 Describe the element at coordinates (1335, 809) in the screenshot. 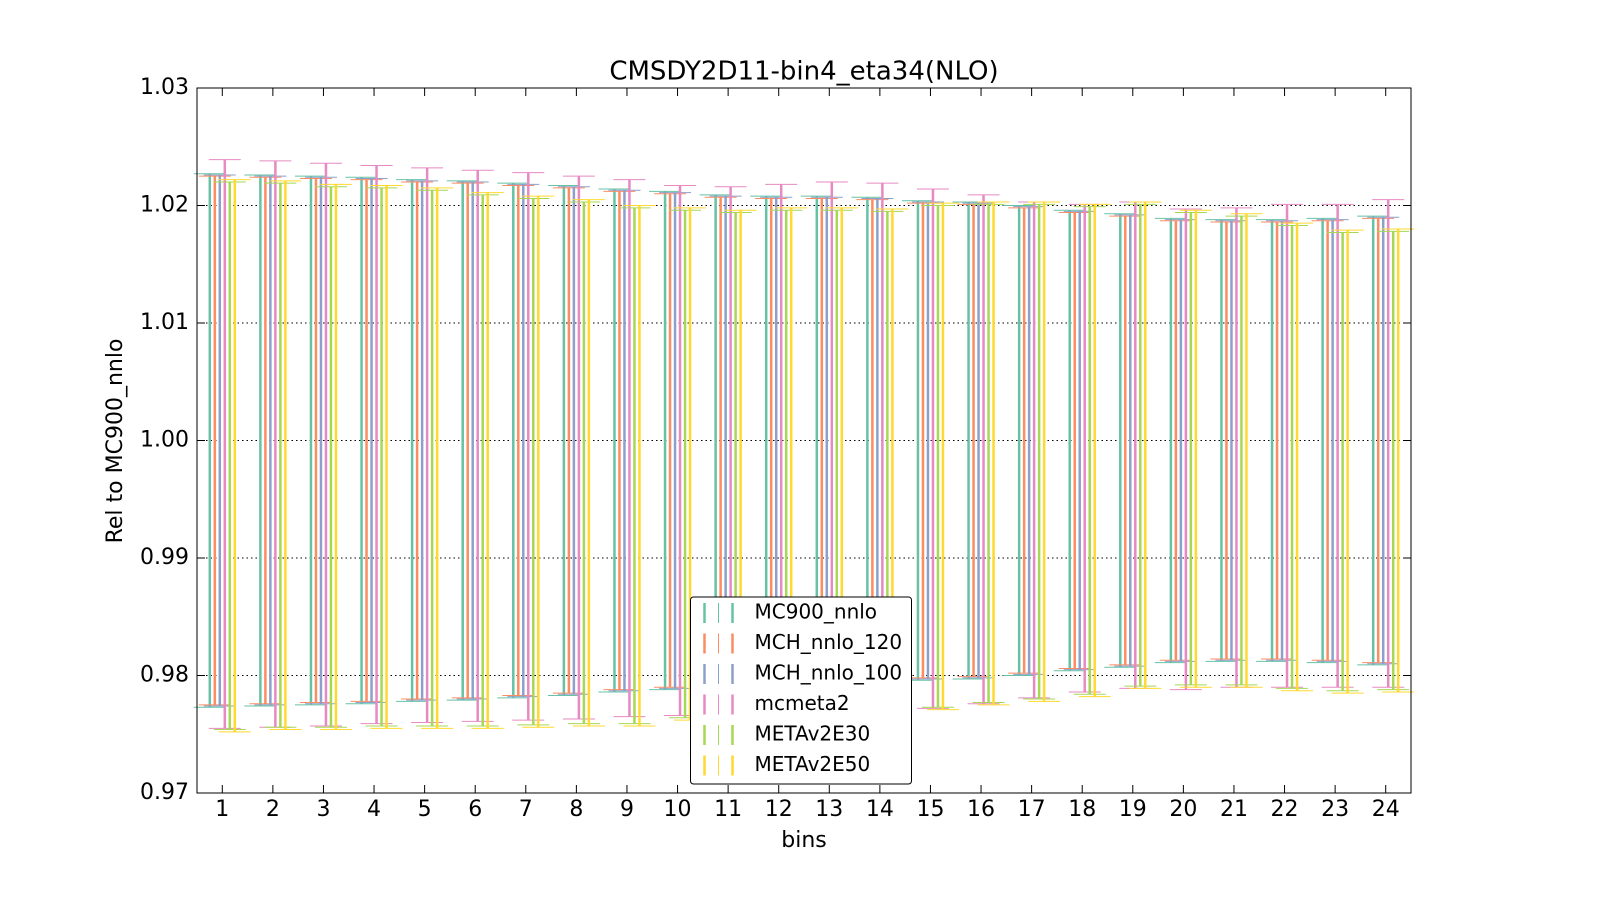

I see `x-tick-label: 23` at that location.